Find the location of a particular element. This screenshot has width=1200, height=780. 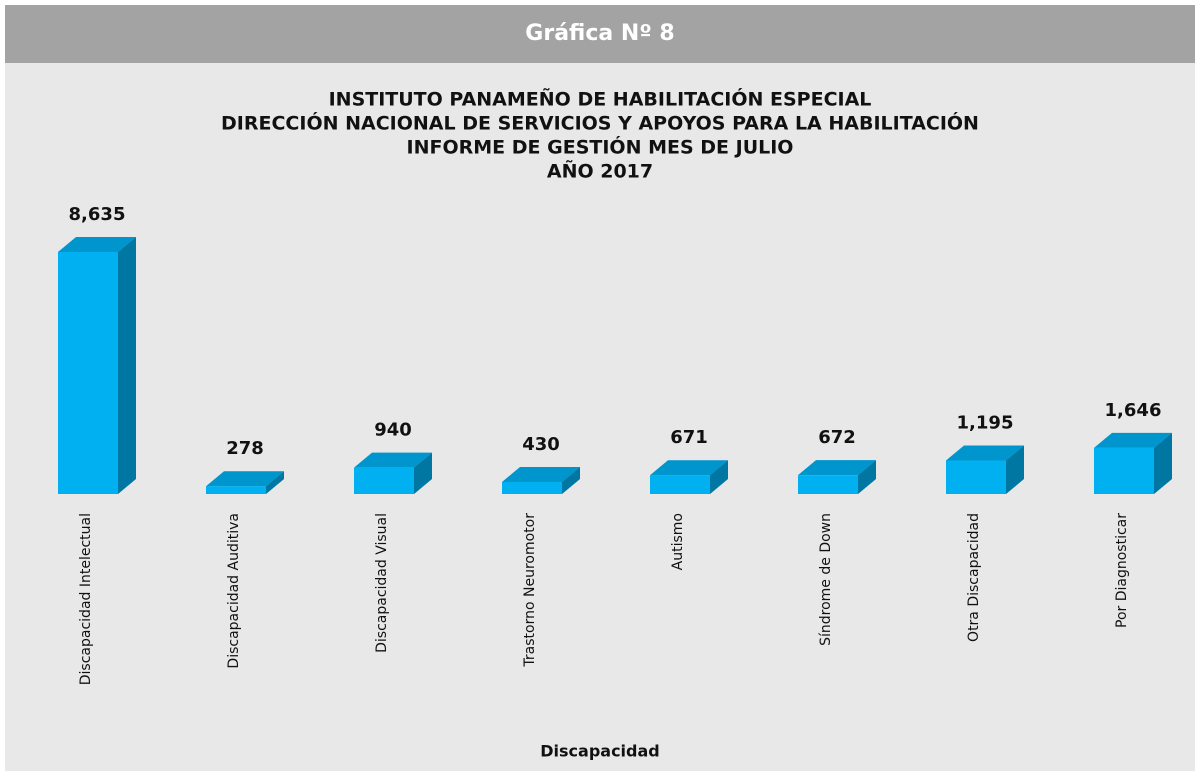

x-tick-label: Discapacidad Intelectual is located at coordinates (86, 599).